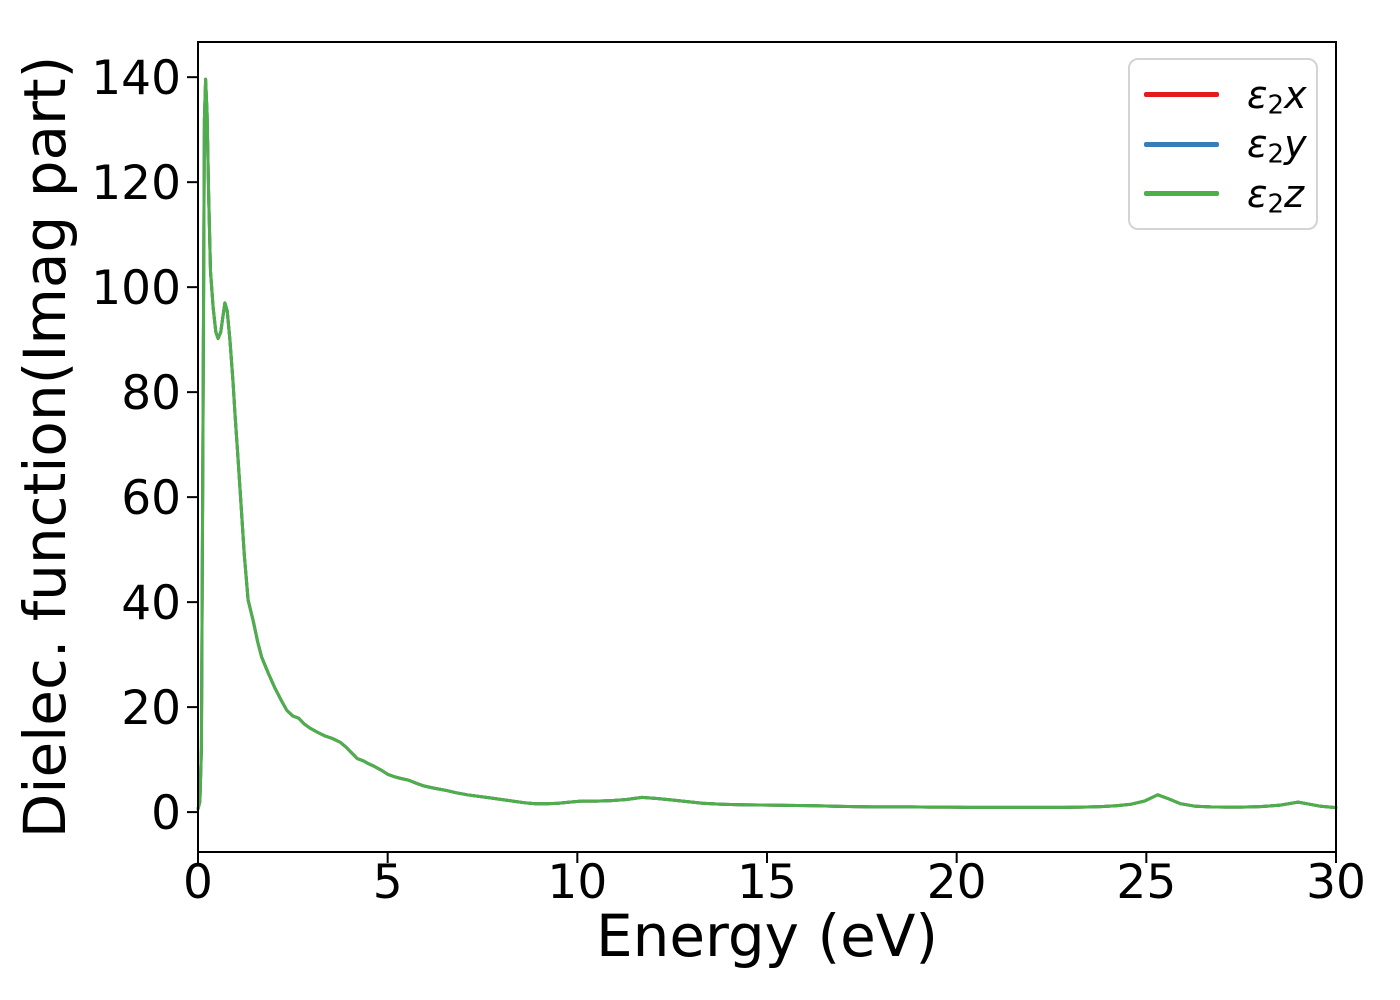  What do you see at coordinates (151, 498) in the screenshot?
I see `y-tick-label: 60` at bounding box center [151, 498].